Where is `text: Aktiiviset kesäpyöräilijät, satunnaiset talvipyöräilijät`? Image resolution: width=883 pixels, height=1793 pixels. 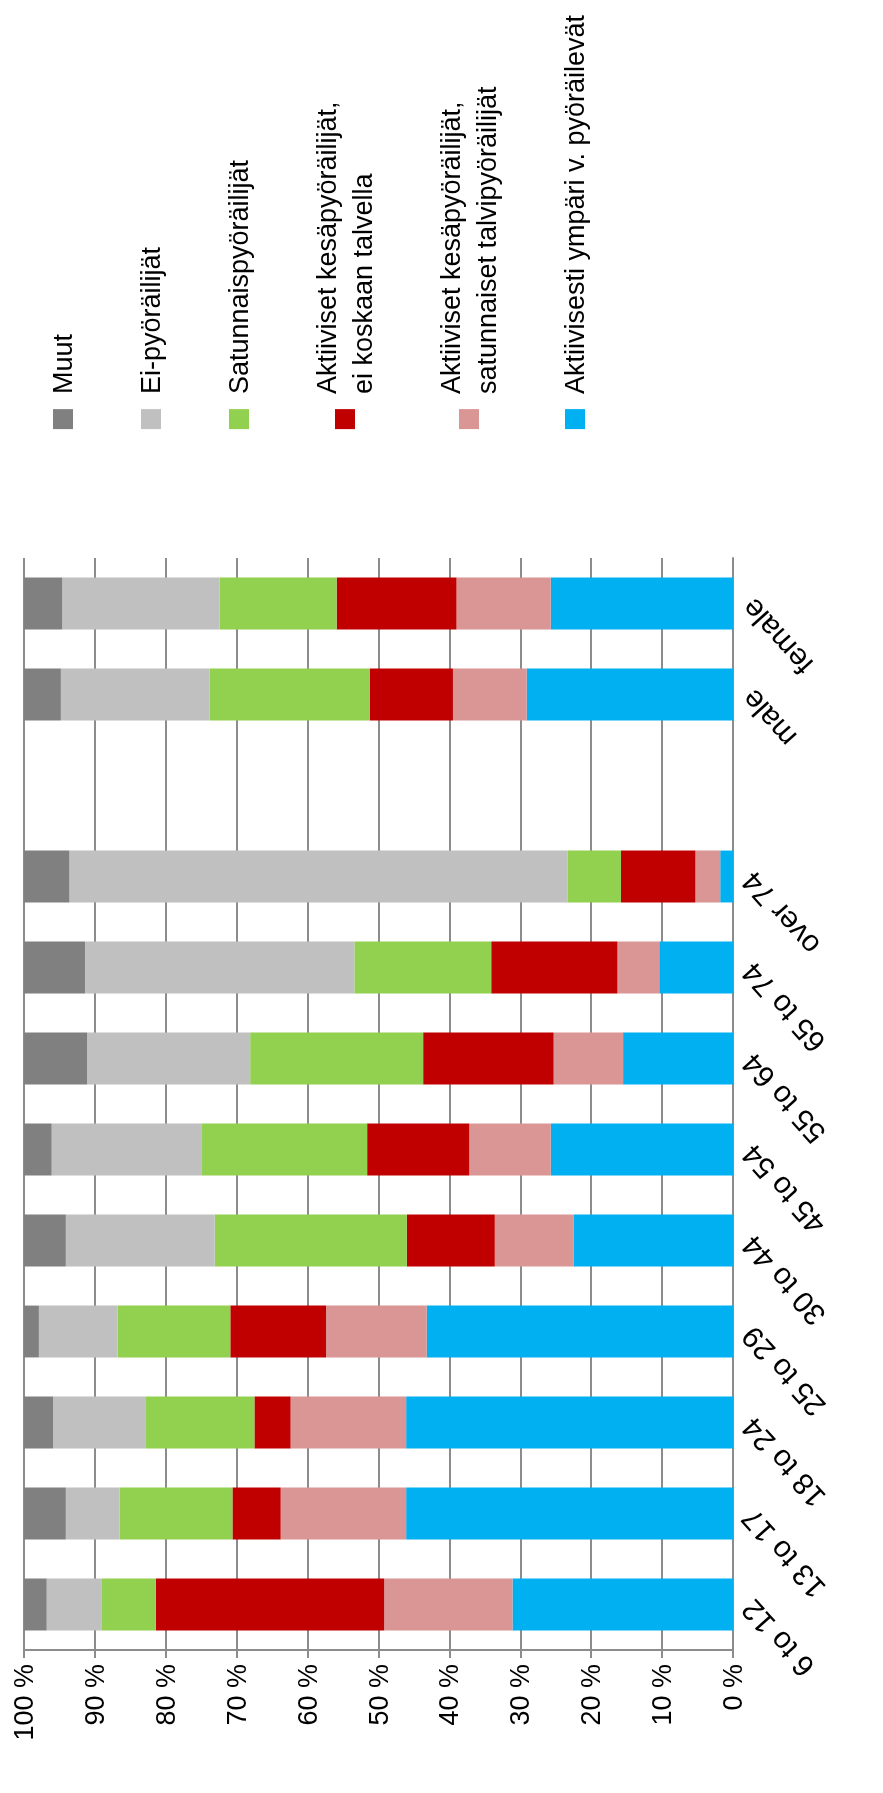 text: Aktiiviset kesäpyöräilijät, satunnaiset talvipyöräilijät is located at coordinates (469, 240).